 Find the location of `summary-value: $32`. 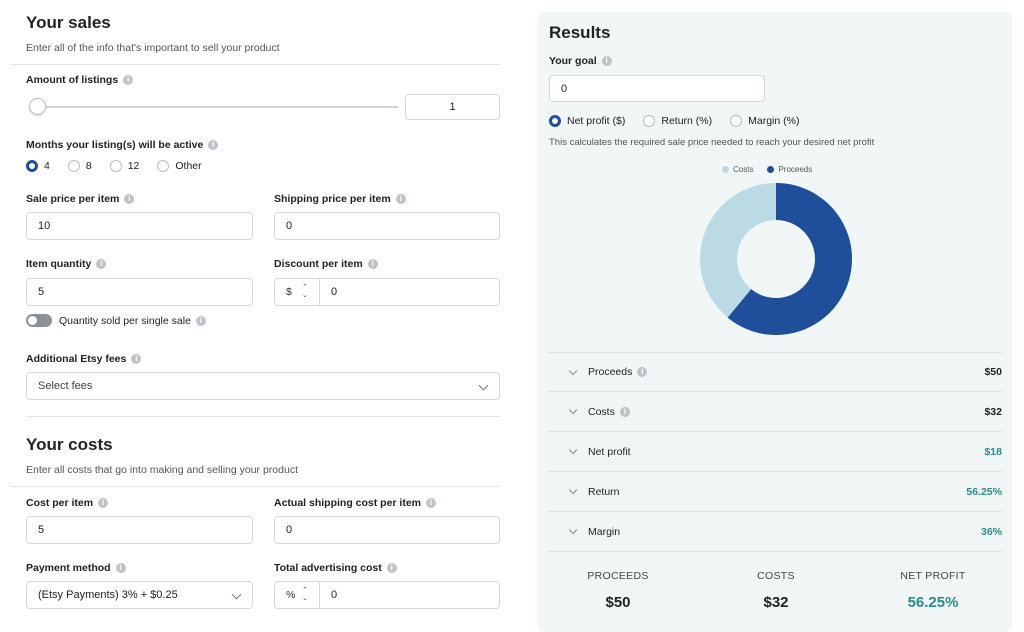

summary-value: $32 is located at coordinates (776, 602).